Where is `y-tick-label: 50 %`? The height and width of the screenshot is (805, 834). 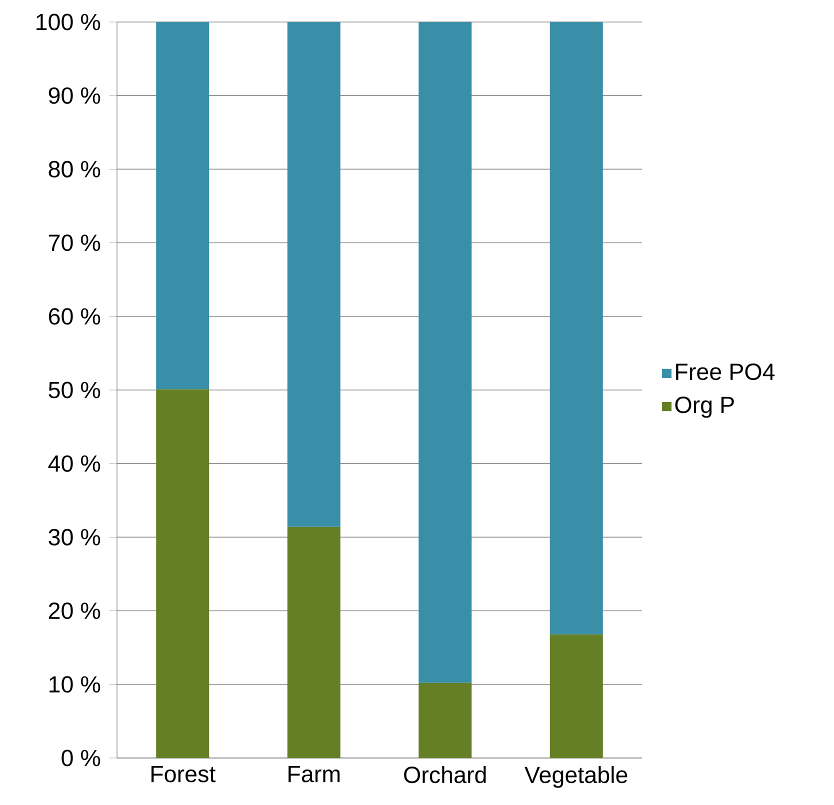
y-tick-label: 50 % is located at coordinates (74, 390).